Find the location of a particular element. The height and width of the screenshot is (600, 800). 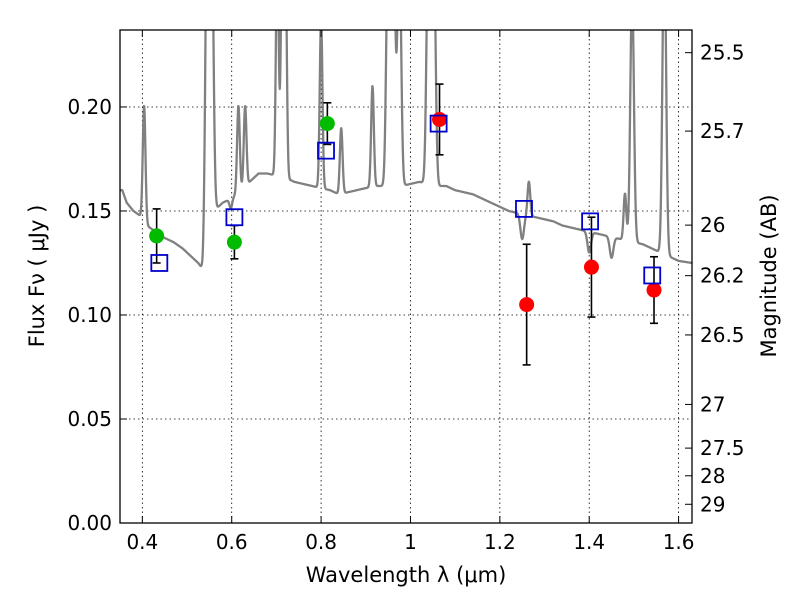

y2-tick-label: 27.5 is located at coordinates (722, 448).